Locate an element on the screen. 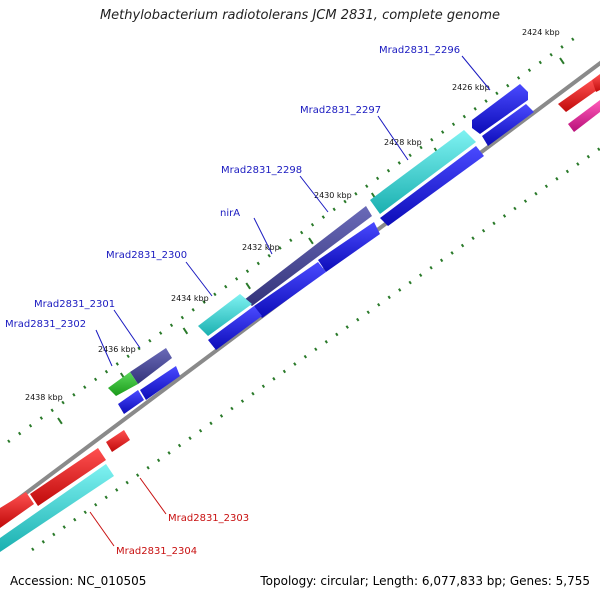  gene-feature-pink is located at coordinates (584, 116).